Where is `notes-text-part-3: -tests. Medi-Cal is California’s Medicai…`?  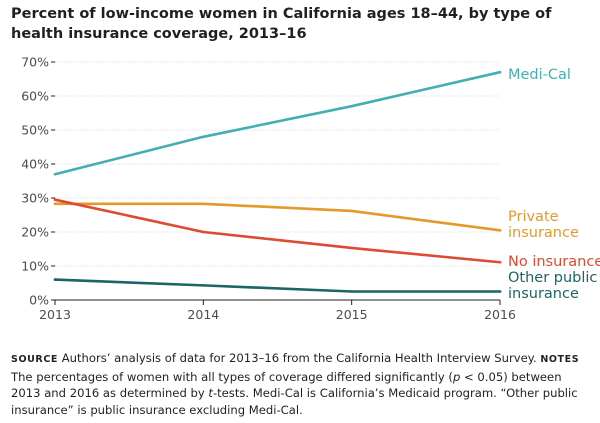 notes-text-part-3: -tests. Medi-Cal is California’s Medicai… is located at coordinates (294, 401).